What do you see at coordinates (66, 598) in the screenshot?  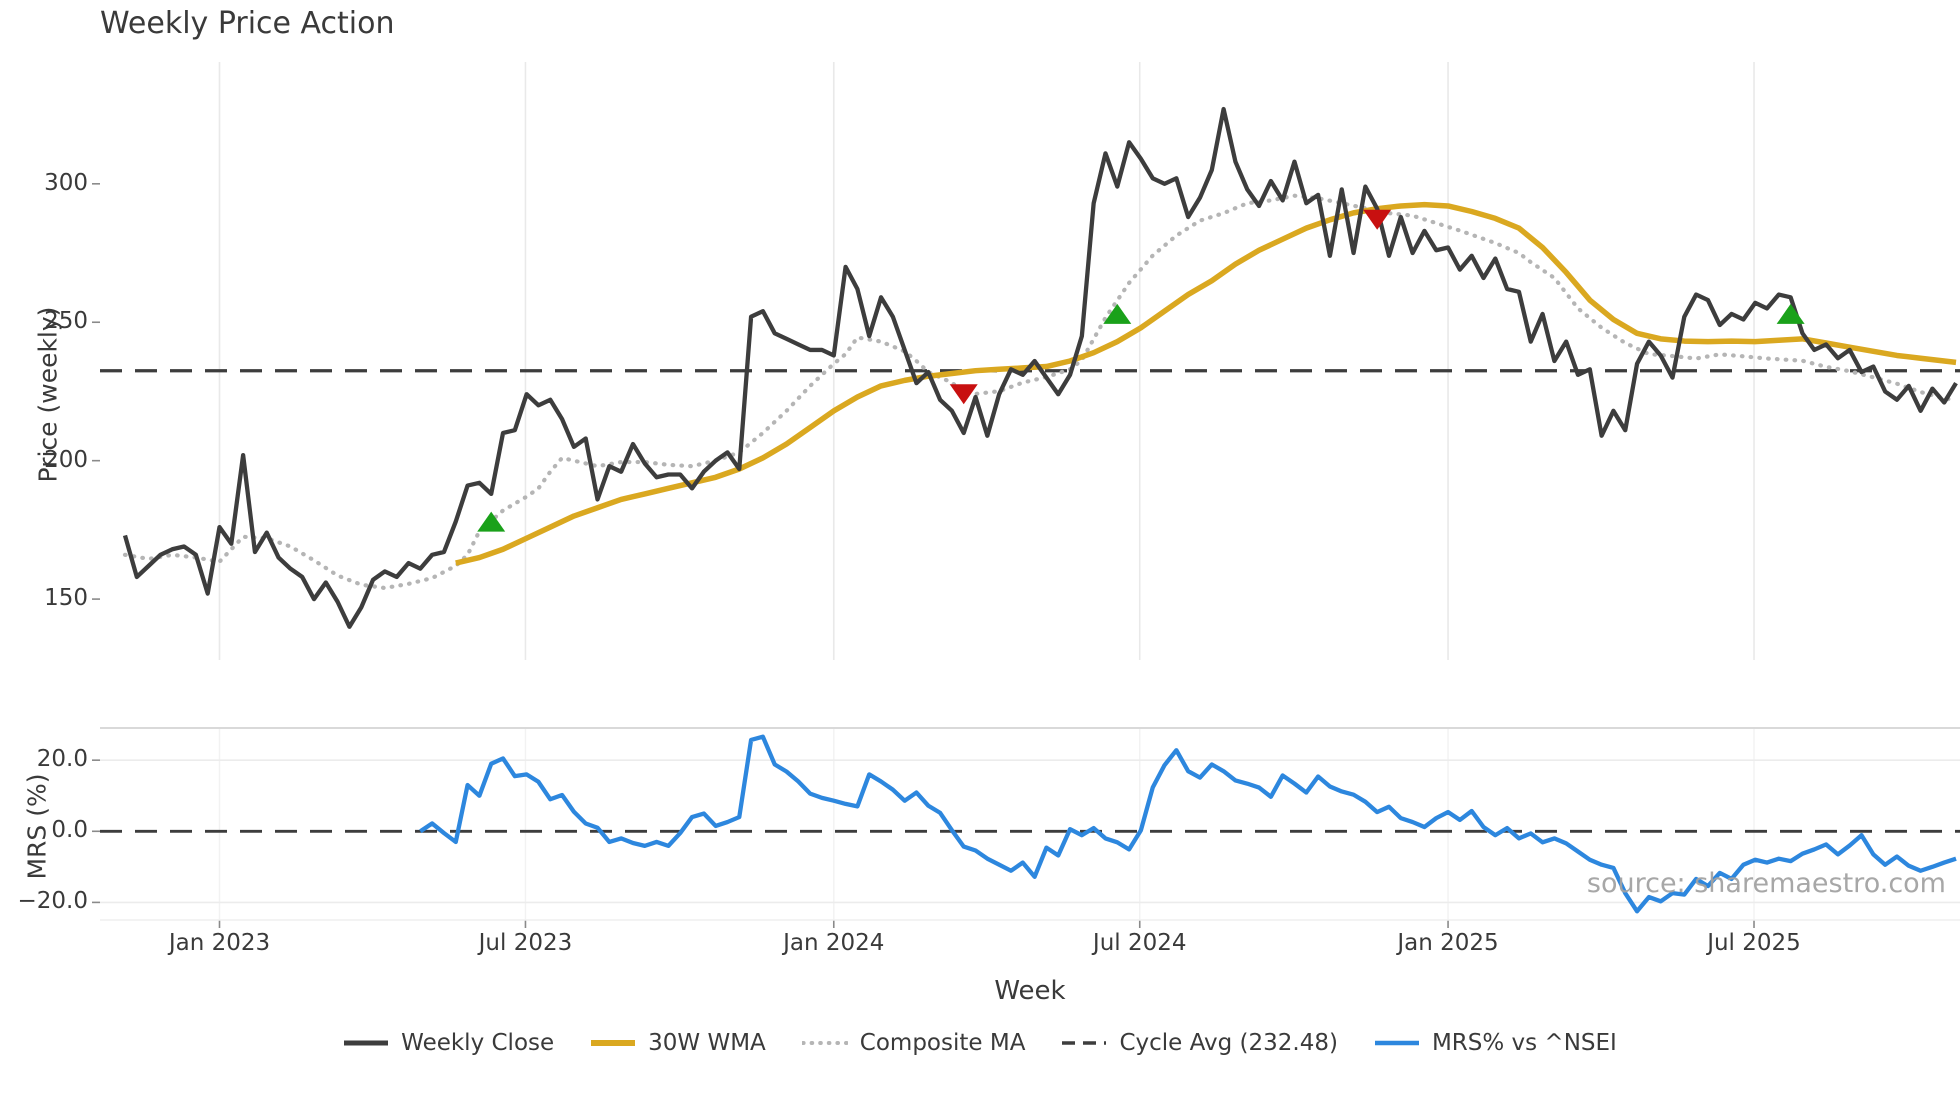 I see `price-y-tick: 150` at bounding box center [66, 598].